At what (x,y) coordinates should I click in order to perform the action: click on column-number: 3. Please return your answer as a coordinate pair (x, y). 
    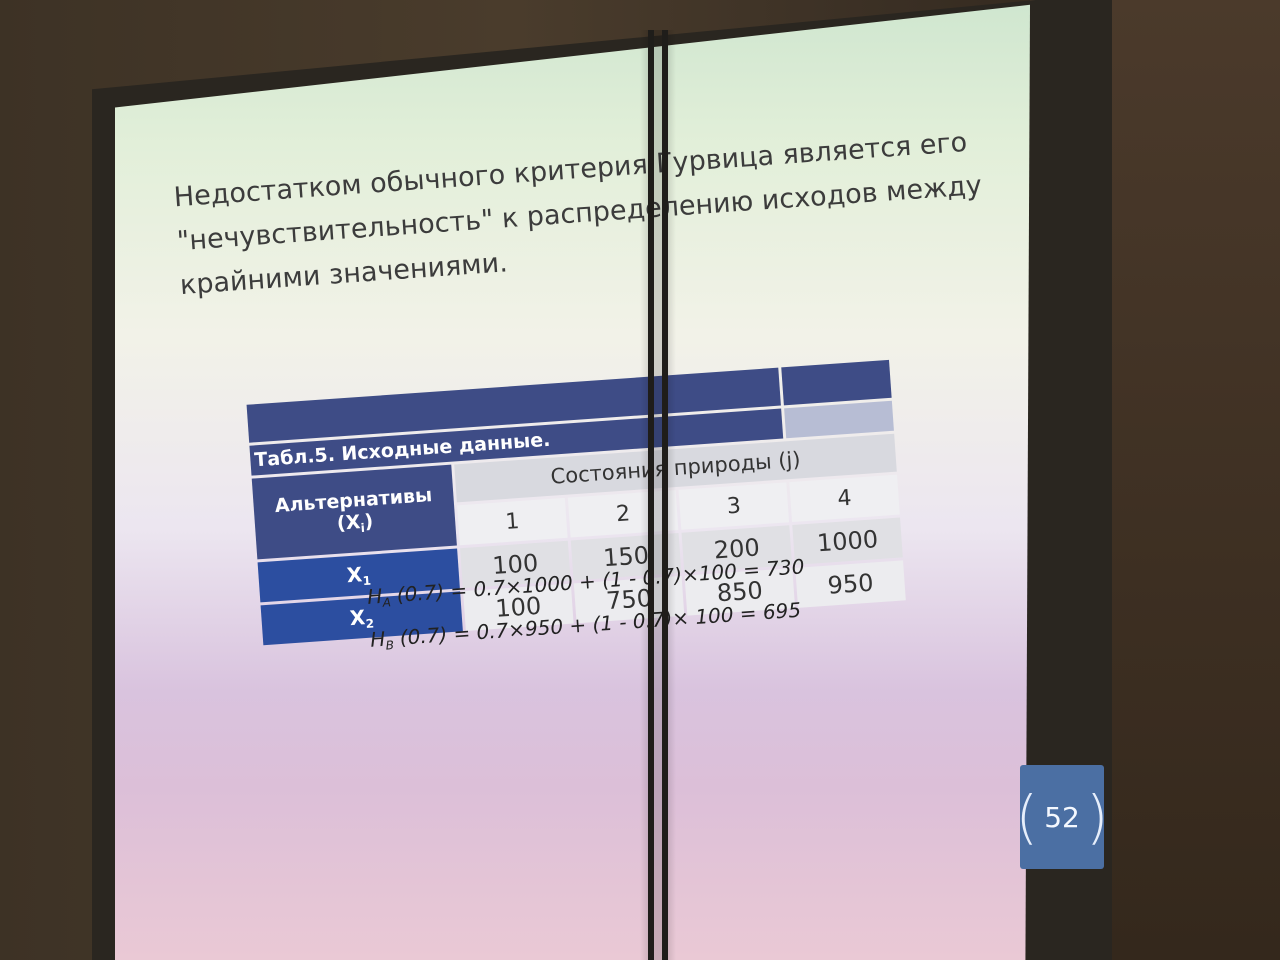
    Looking at the image, I should click on (734, 506).